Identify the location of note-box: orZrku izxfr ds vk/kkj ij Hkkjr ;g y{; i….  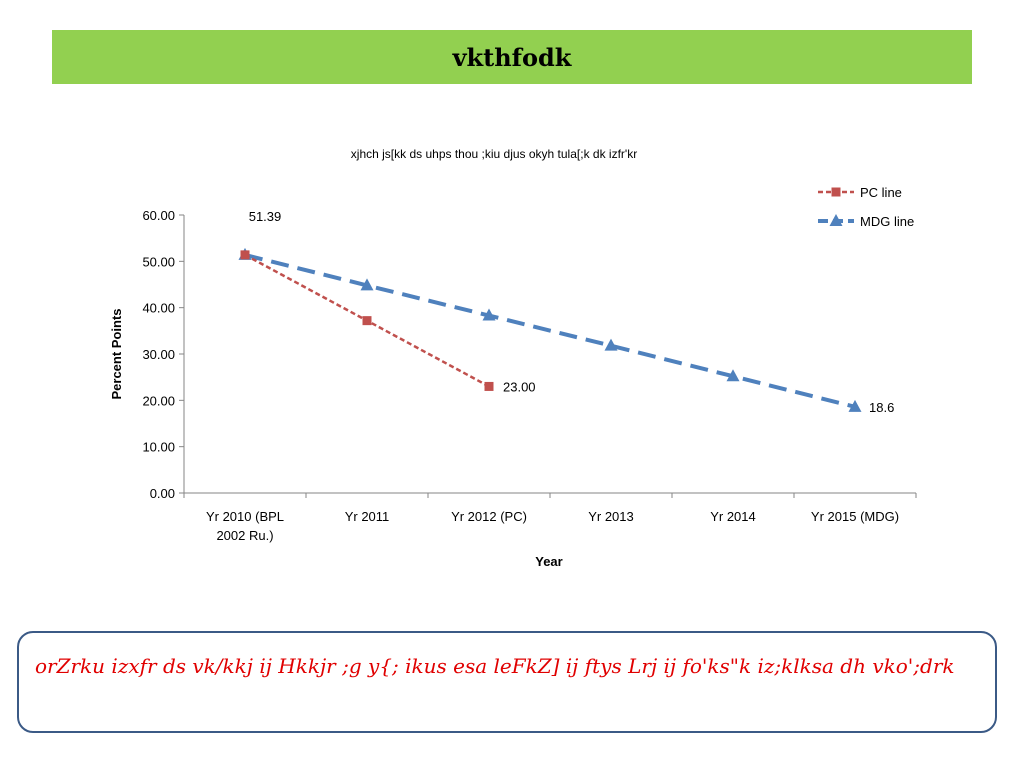
(507, 682).